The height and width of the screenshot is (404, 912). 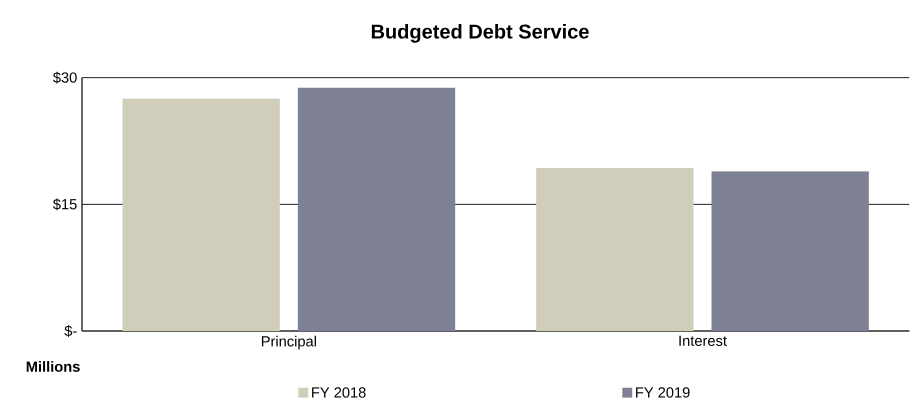 I want to click on x-tick-label: Interest, so click(x=703, y=341).